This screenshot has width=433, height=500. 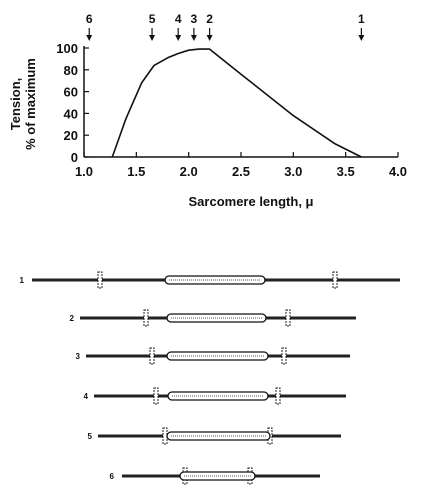 I want to click on y-tick-label: 100, so click(x=67, y=48).